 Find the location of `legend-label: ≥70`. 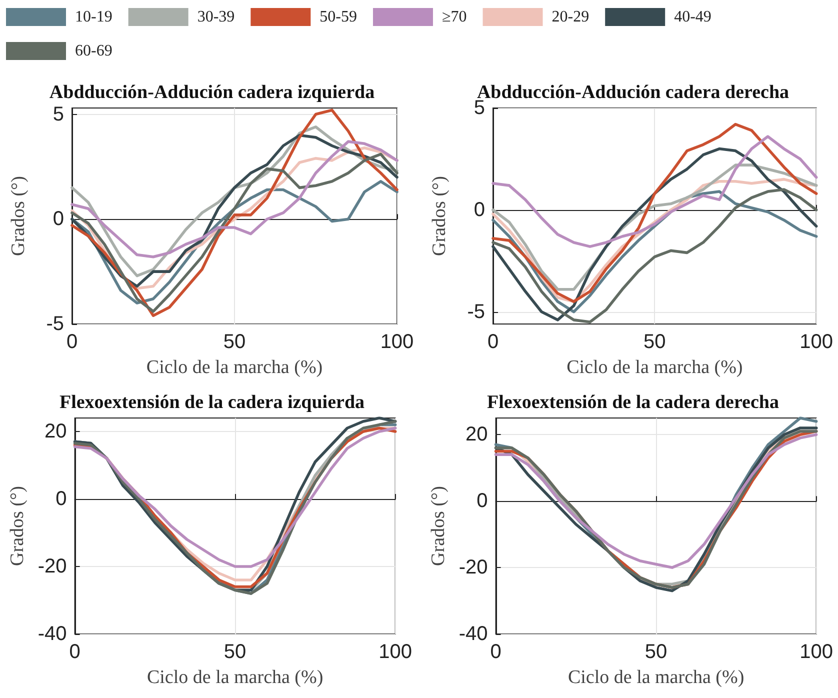

legend-label: ≥70 is located at coordinates (454, 17).